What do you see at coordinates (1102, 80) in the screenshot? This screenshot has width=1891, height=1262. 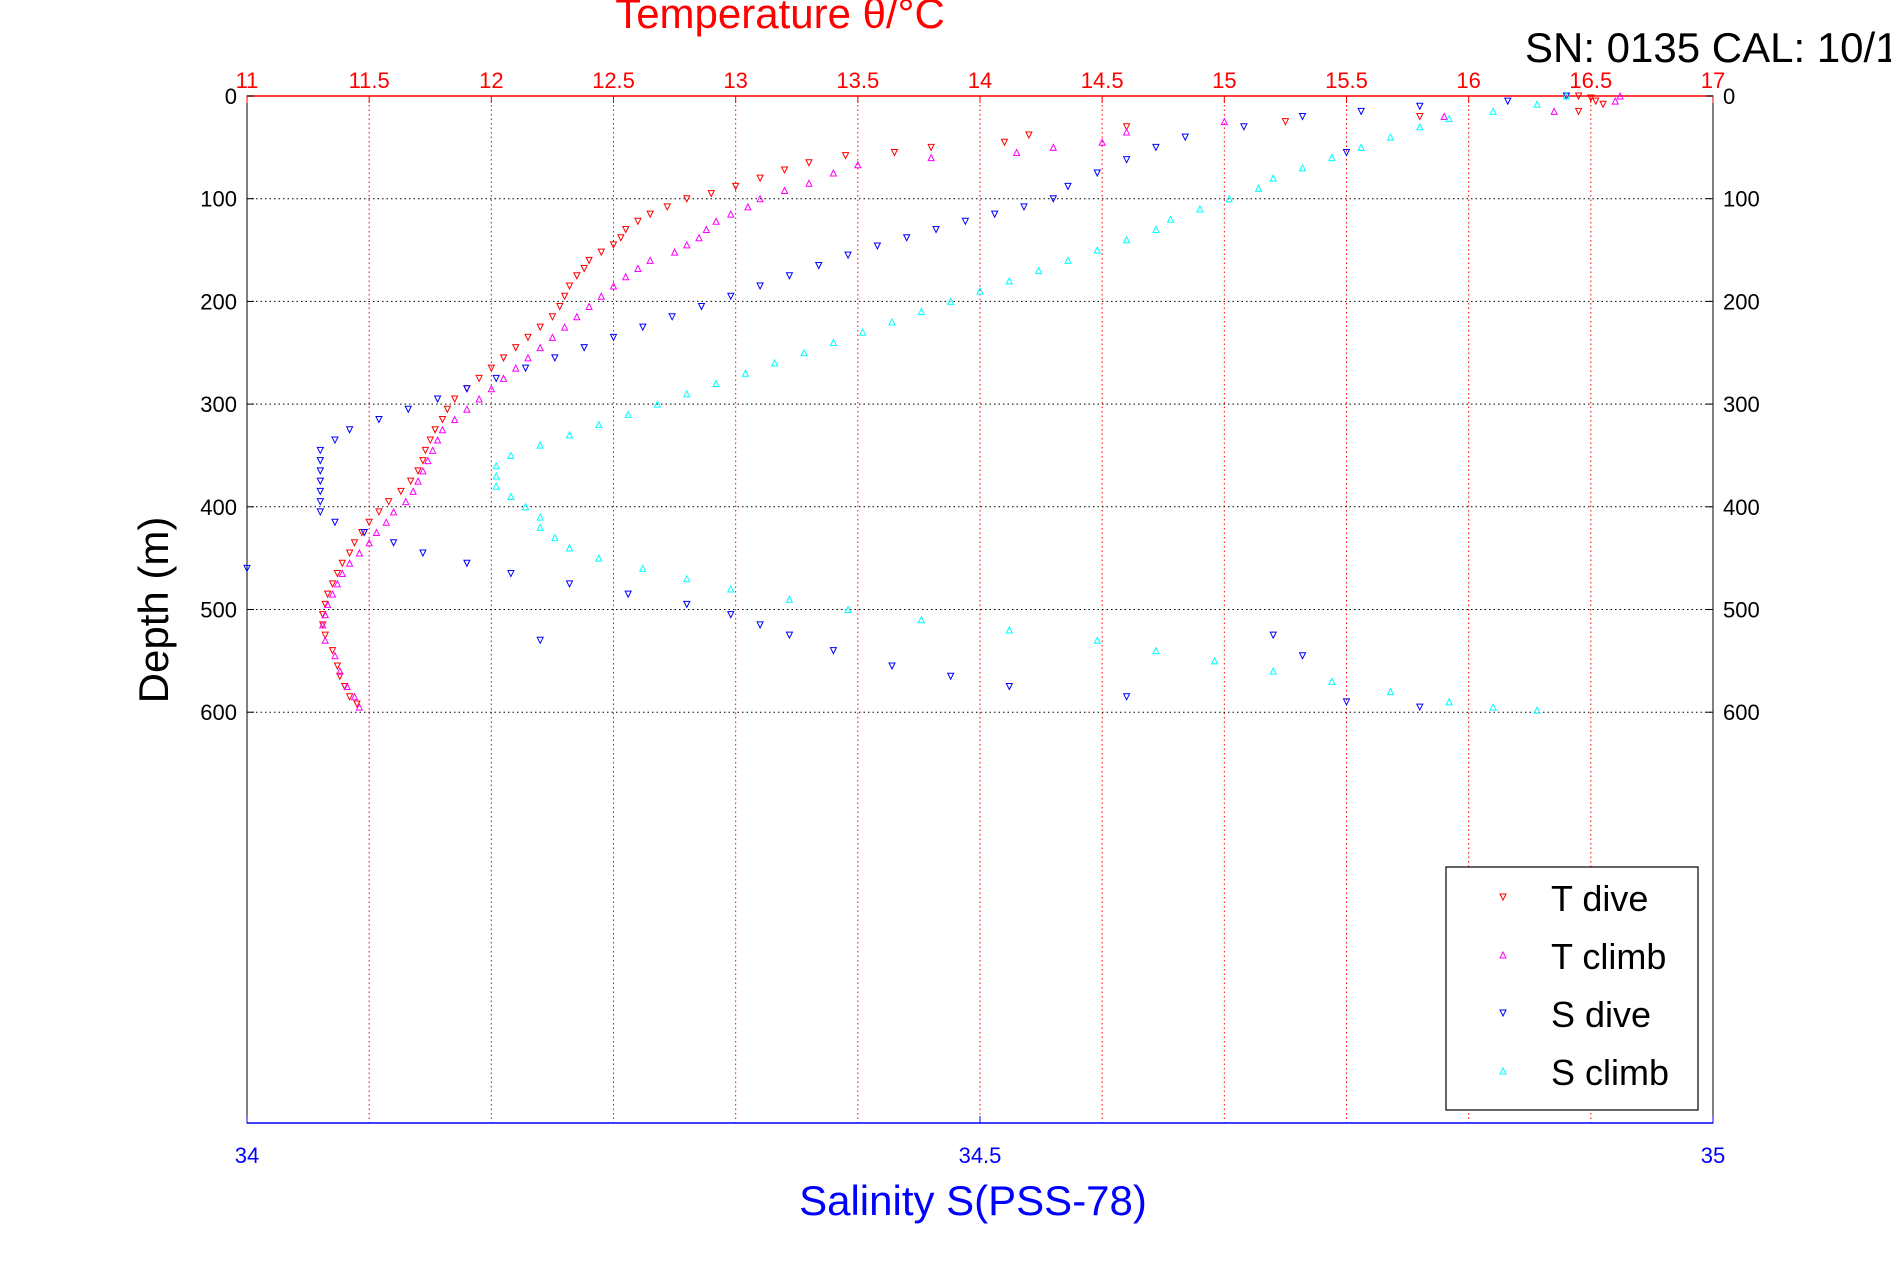 I see `top-axis-tick-label: 14.5` at bounding box center [1102, 80].